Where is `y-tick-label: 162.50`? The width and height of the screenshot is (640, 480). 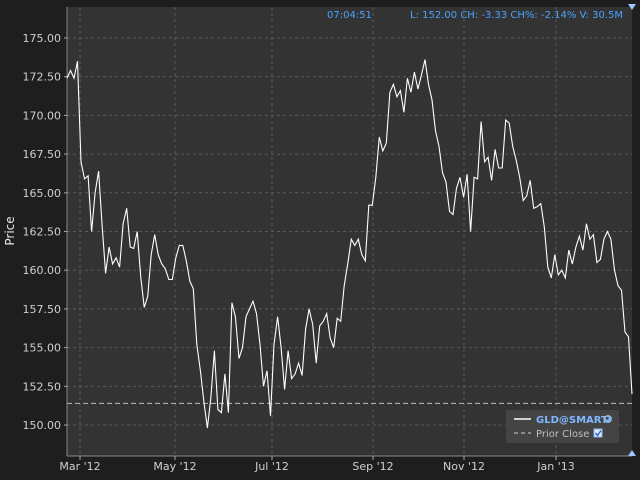
y-tick-label: 162.50 is located at coordinates (42, 232).